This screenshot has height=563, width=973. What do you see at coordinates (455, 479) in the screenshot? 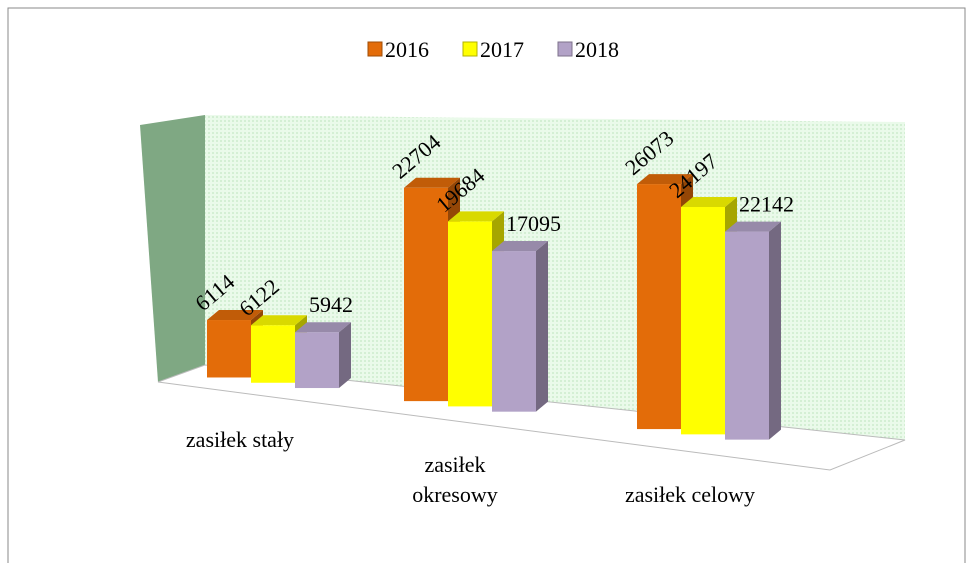
I see `category-label: zasiłek okresowy` at bounding box center [455, 479].